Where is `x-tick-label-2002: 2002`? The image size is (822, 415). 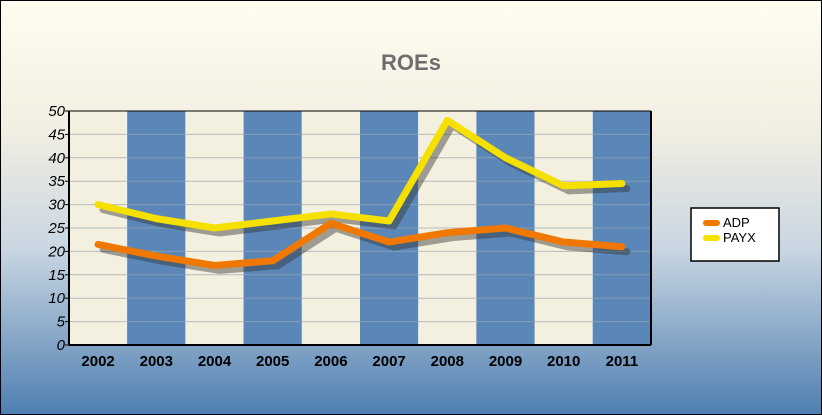 x-tick-label-2002: 2002 is located at coordinates (97, 361).